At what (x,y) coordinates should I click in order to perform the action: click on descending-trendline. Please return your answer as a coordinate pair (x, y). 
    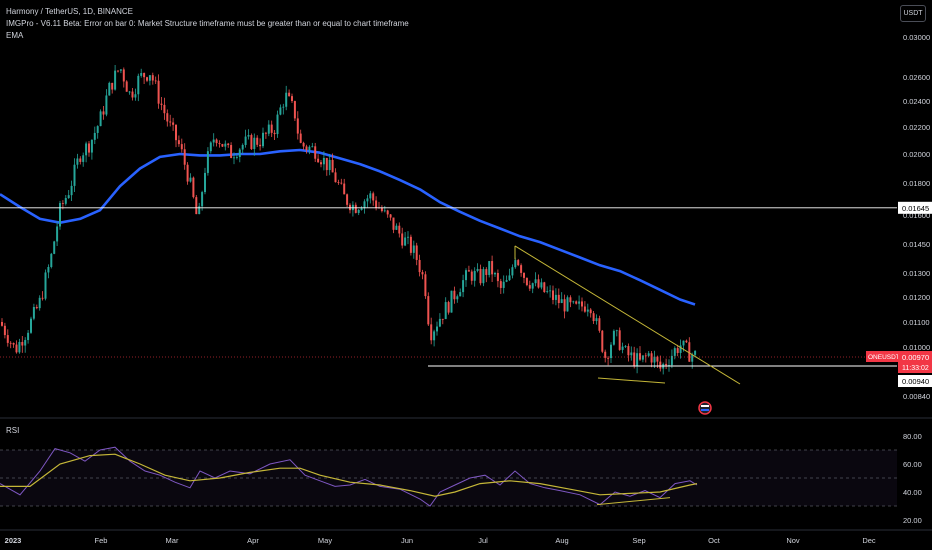
    Looking at the image, I should click on (627, 315).